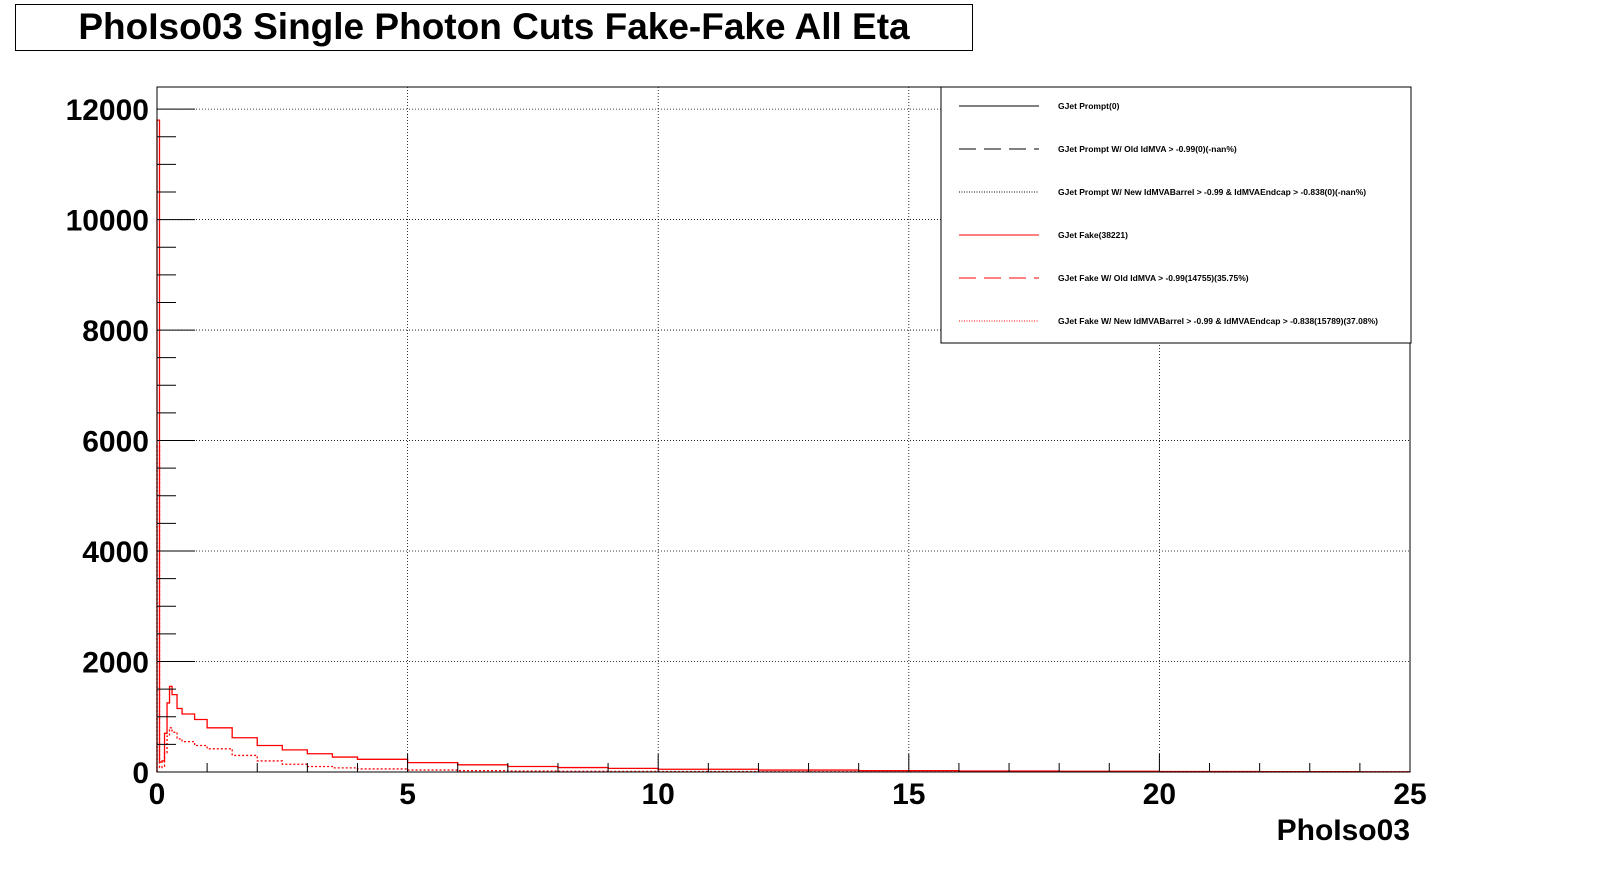 The width and height of the screenshot is (1598, 874). What do you see at coordinates (107, 110) in the screenshot?
I see `y-tick-label: 12000` at bounding box center [107, 110].